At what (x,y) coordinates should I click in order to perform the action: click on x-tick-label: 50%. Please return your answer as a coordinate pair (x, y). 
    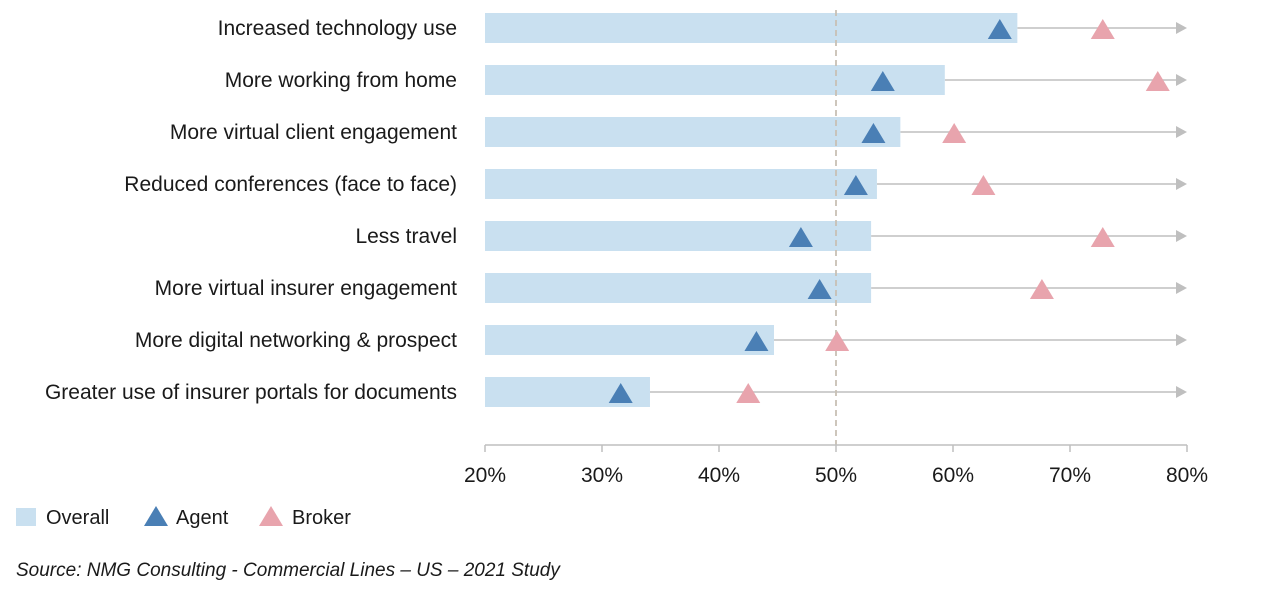
    Looking at the image, I should click on (836, 475).